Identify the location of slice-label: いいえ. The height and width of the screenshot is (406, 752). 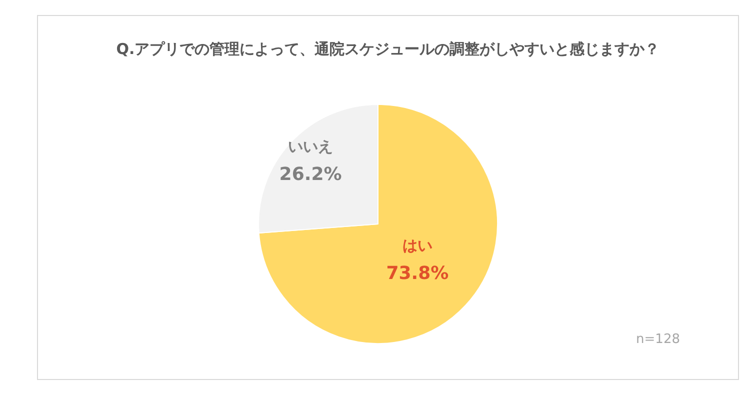
(311, 146).